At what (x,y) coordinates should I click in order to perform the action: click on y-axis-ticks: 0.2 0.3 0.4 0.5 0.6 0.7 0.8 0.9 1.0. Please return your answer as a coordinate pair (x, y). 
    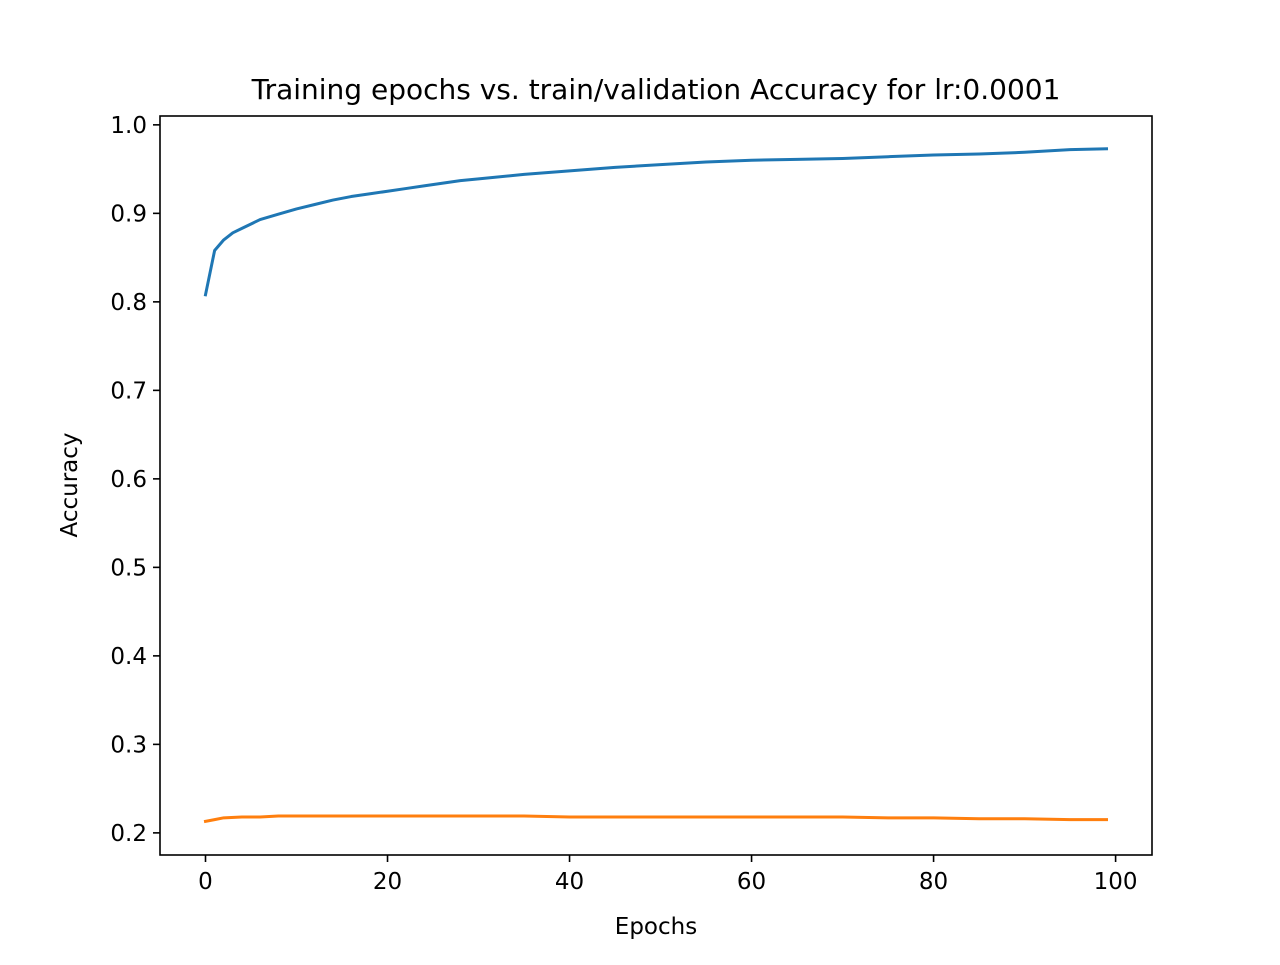
    Looking at the image, I should click on (135, 480).